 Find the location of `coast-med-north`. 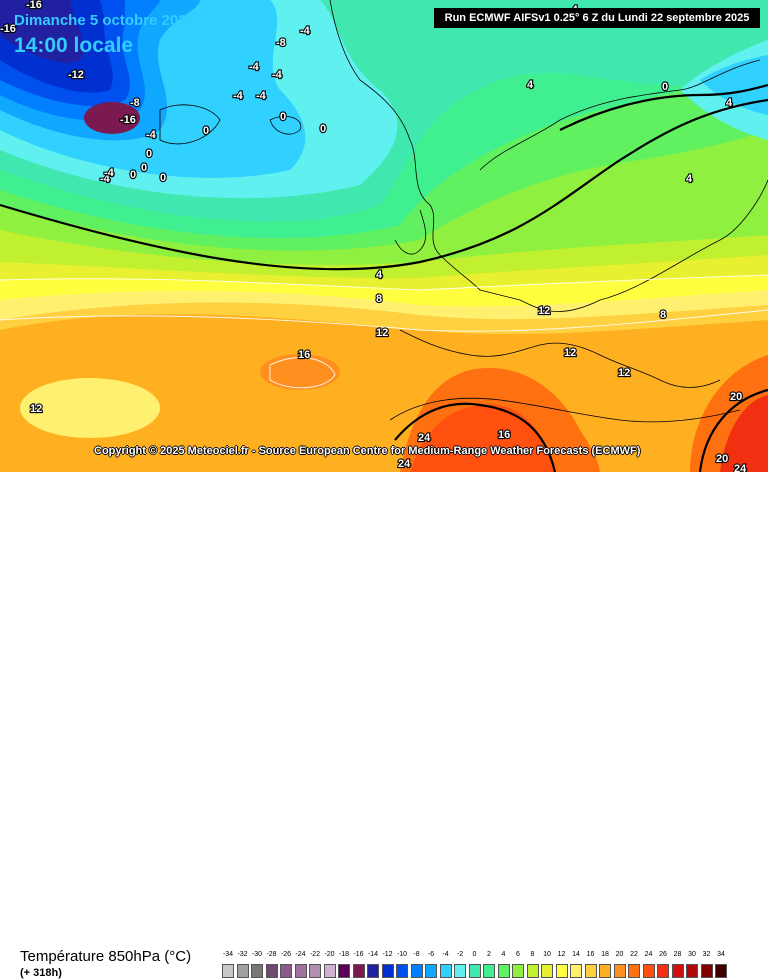

coast-med-north is located at coordinates (560, 358).